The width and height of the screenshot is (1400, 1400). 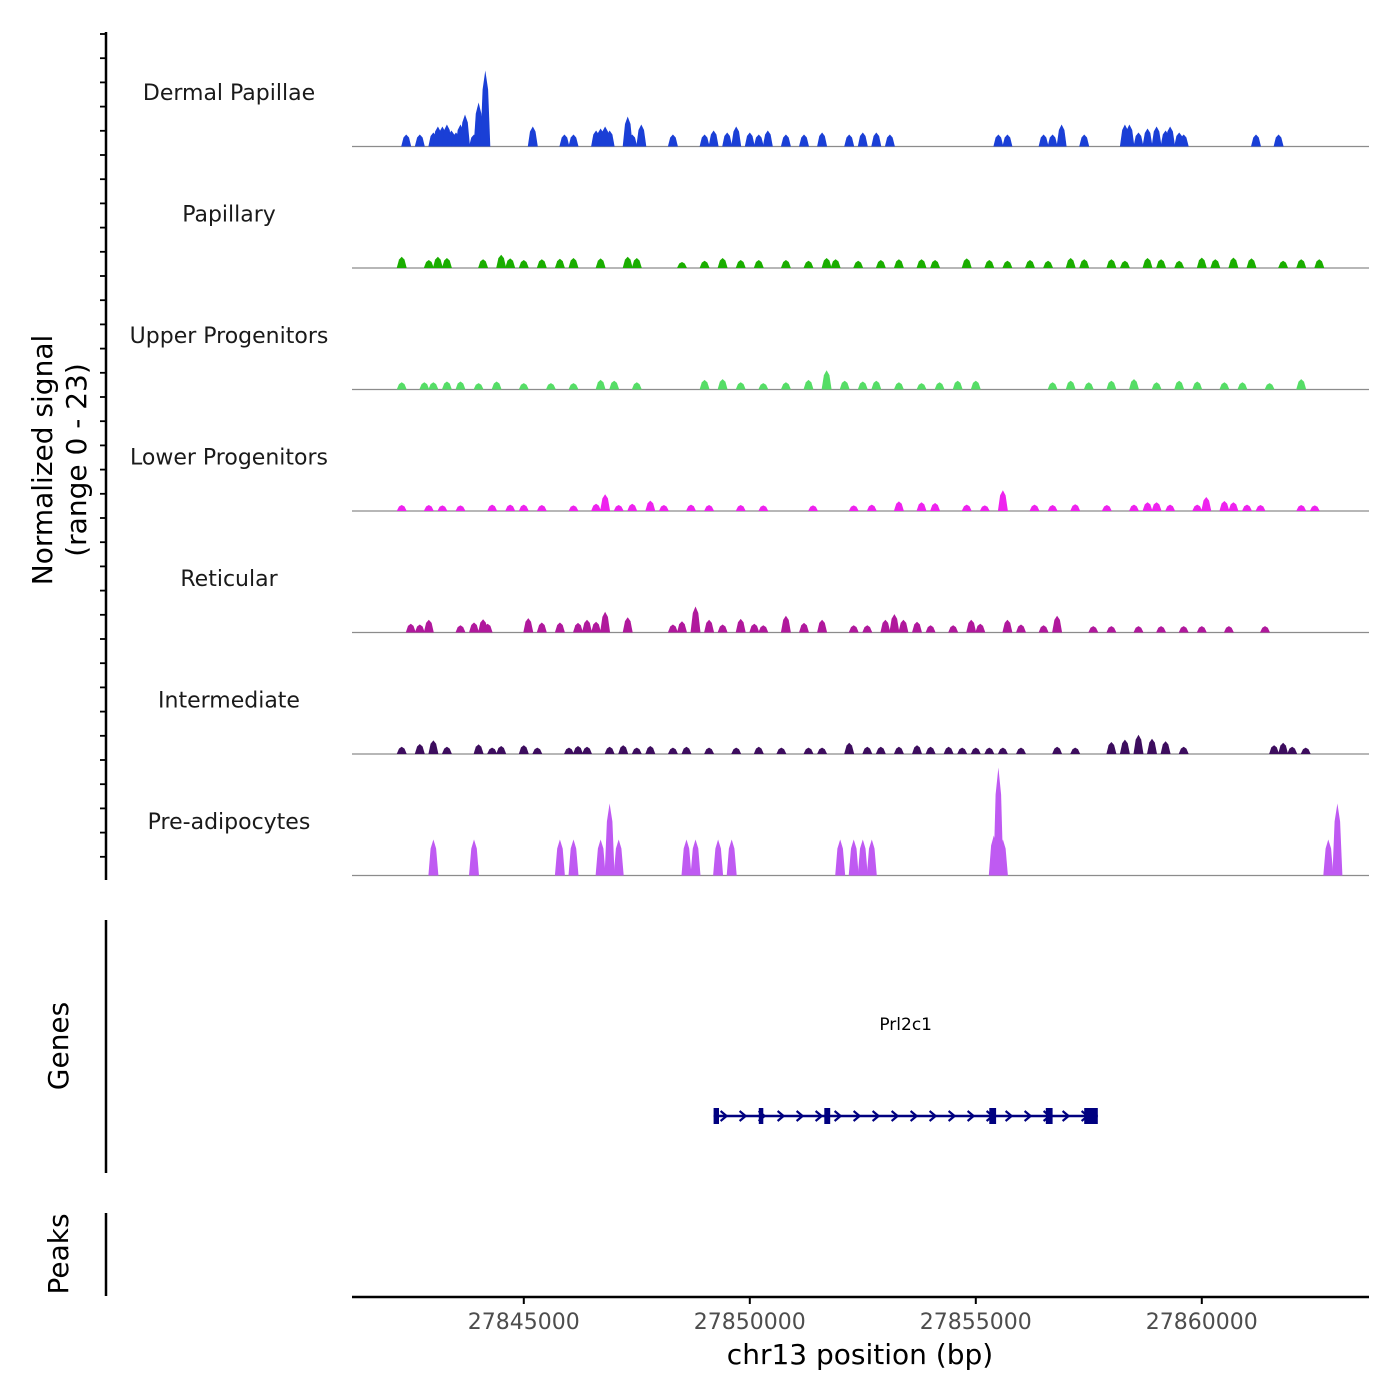 I want to click on gene-label: Prl2c1, so click(x=905, y=1025).